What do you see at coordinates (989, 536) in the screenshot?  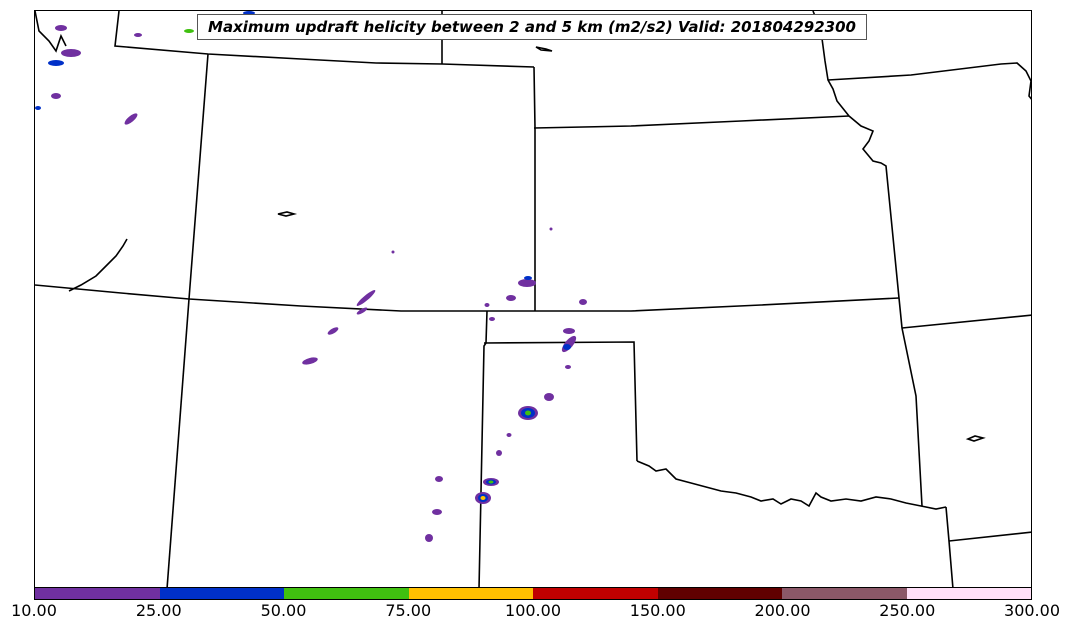 I see `border-la-tx` at bounding box center [989, 536].